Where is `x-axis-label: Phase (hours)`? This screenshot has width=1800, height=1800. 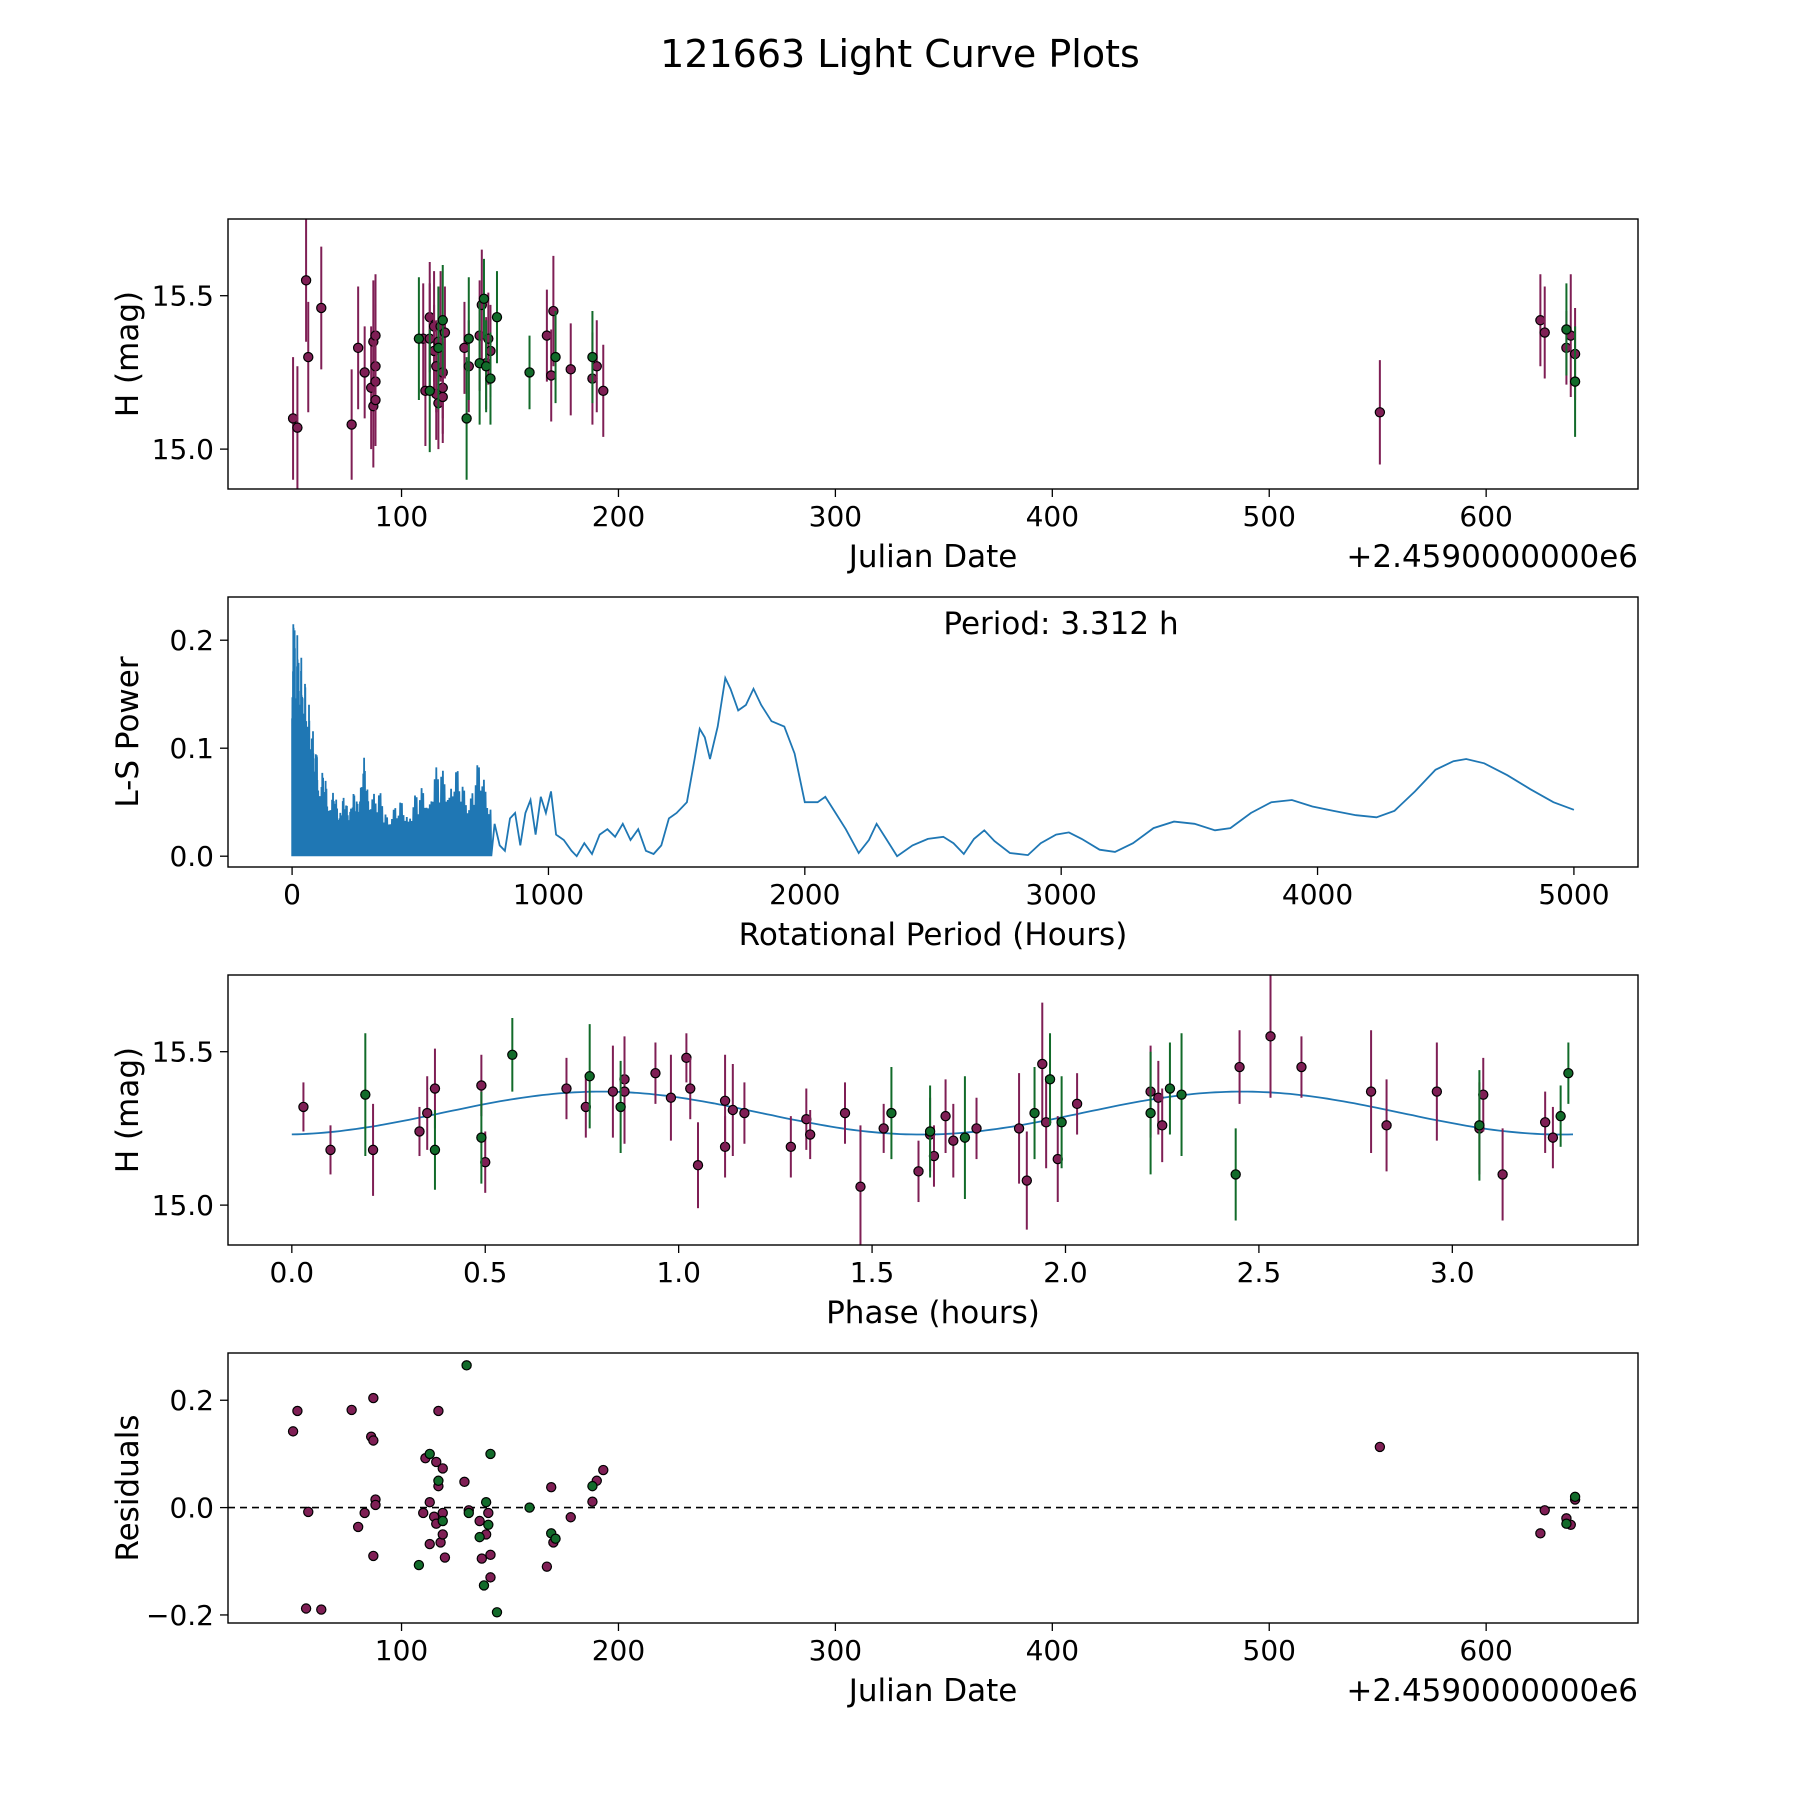 x-axis-label: Phase (hours) is located at coordinates (933, 1313).